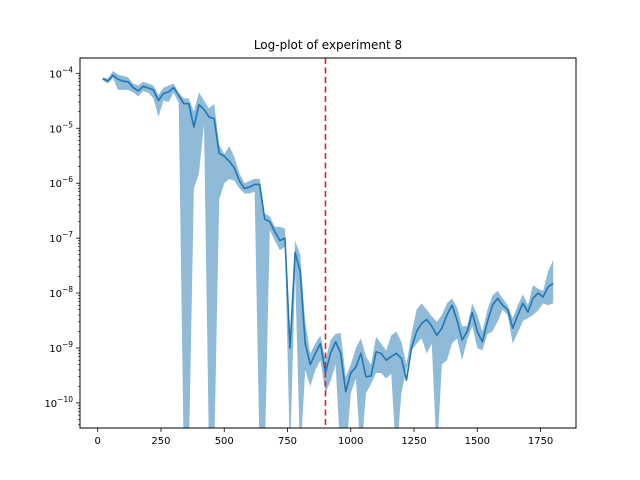 The image size is (640, 480). What do you see at coordinates (287, 441) in the screenshot?
I see `x-tick-label: 750` at bounding box center [287, 441].